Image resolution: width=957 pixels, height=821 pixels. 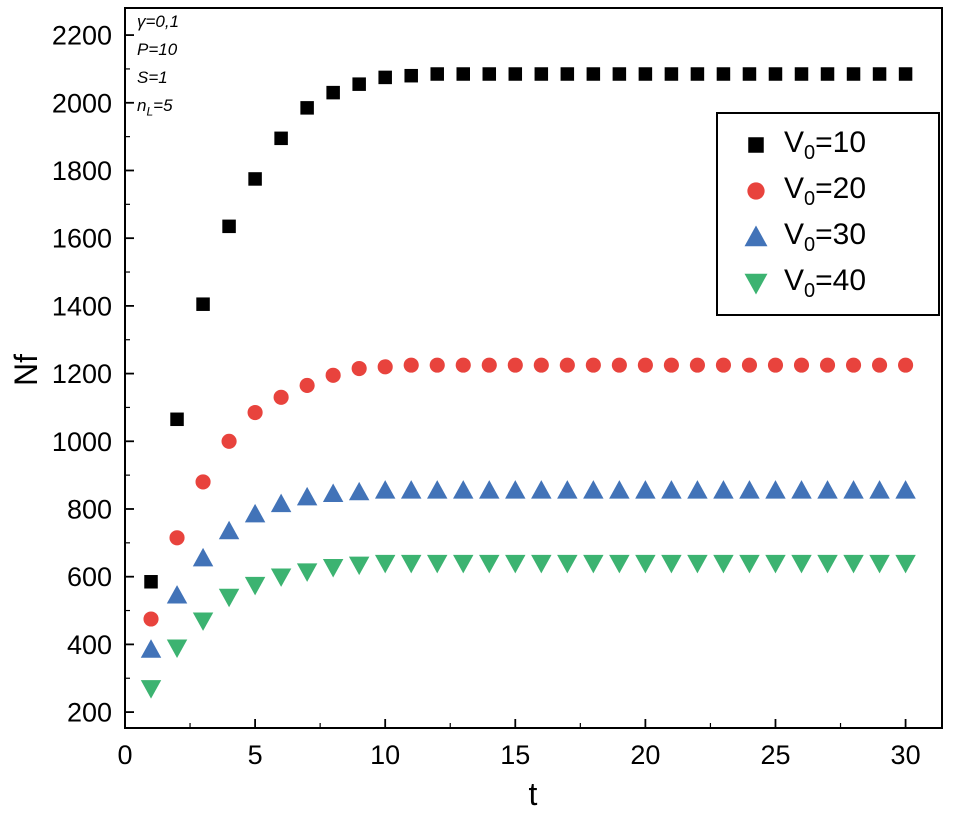 I want to click on x-axis-tick-label: 5, so click(x=255, y=755).